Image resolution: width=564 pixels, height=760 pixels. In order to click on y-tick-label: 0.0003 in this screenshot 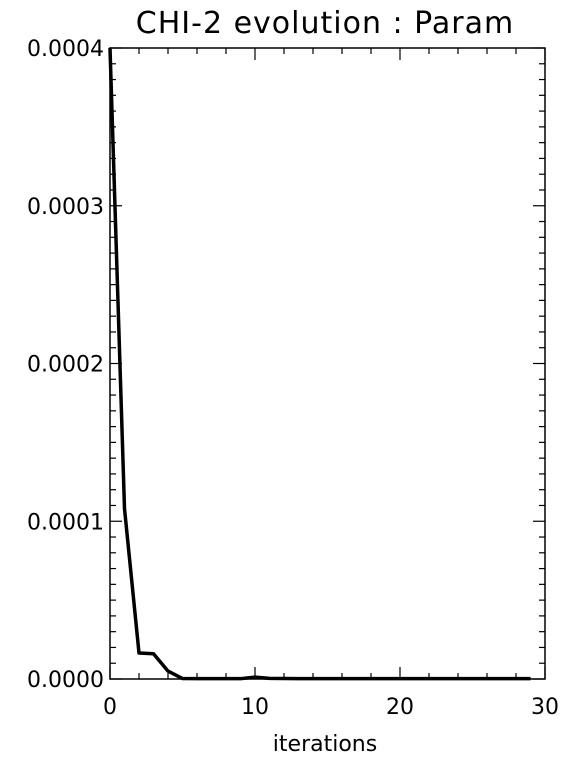, I will do `click(65, 207)`.